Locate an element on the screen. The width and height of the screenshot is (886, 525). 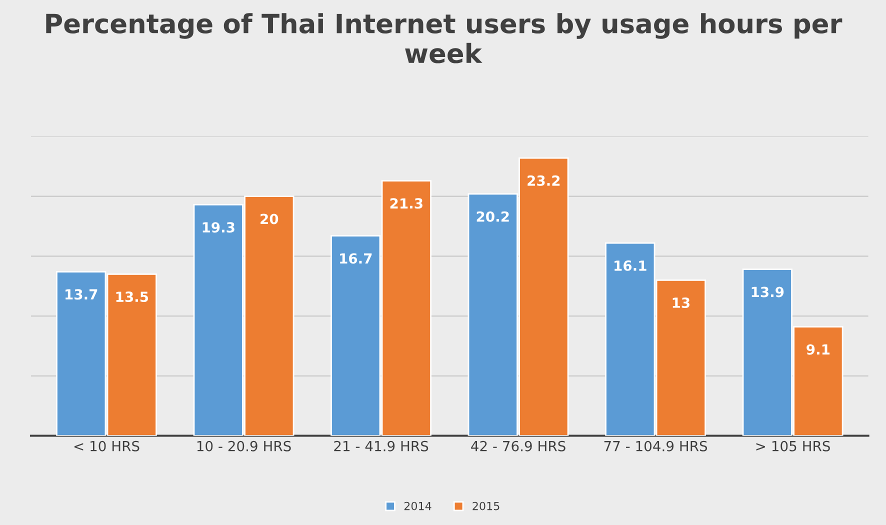
data-label: 16.7 is located at coordinates (356, 258).